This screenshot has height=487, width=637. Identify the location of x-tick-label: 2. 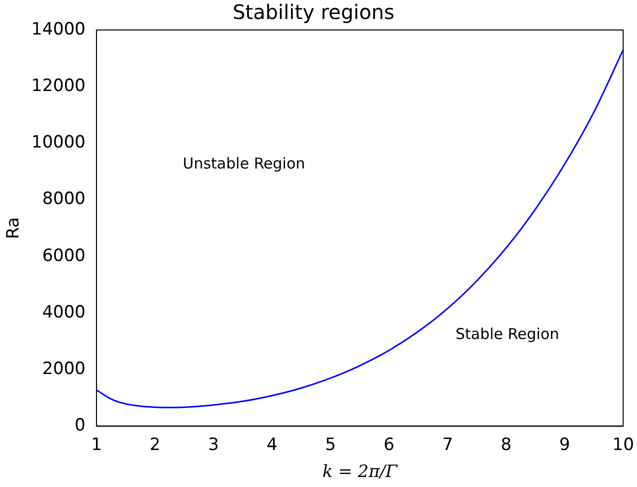
(155, 444).